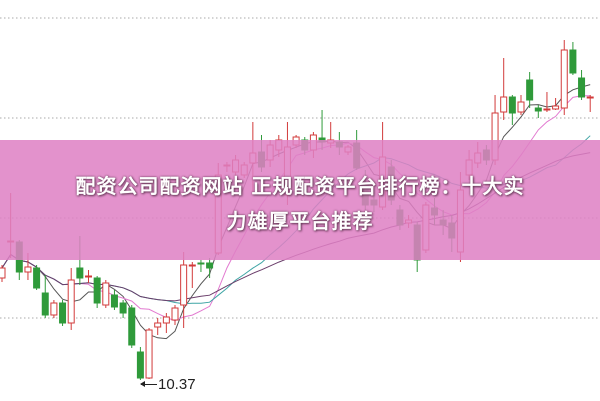 This screenshot has height=401, width=600. I want to click on low-marker-arrow-icon, so click(148, 384).